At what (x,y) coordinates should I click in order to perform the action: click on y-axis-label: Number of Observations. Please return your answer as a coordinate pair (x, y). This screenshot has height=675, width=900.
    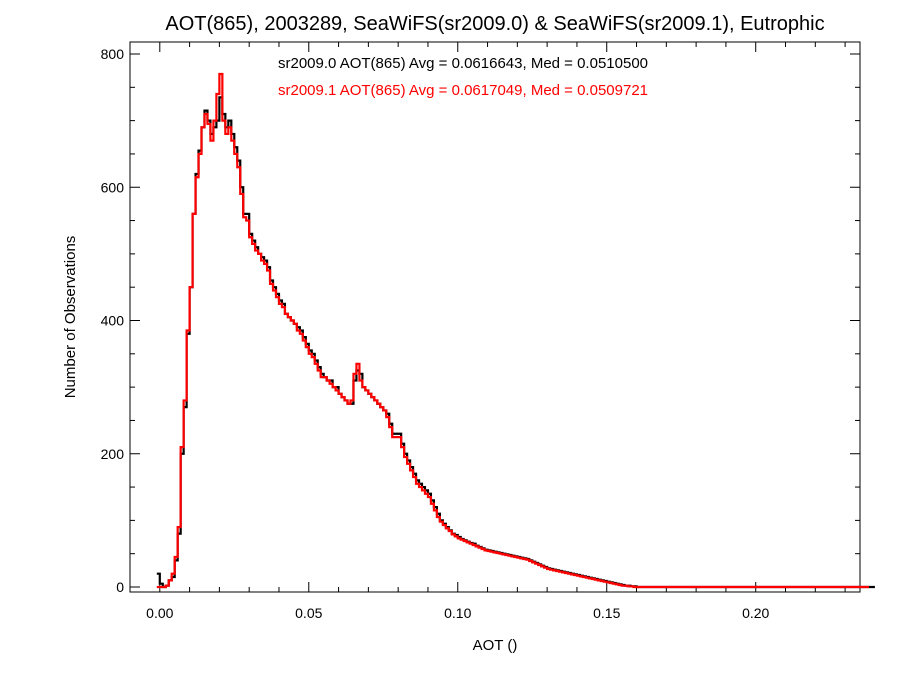
    Looking at the image, I should click on (70, 317).